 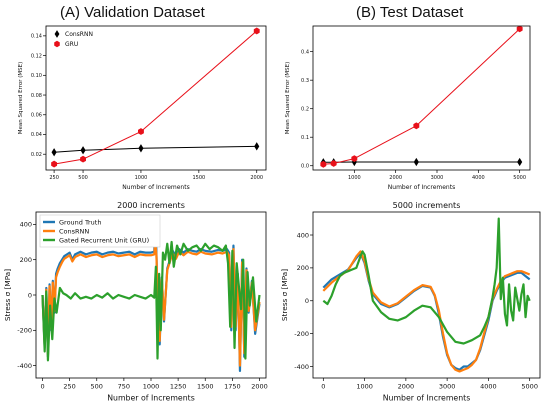 I want to click on panel-b-title: (B) Test Dataset, so click(x=410, y=12).